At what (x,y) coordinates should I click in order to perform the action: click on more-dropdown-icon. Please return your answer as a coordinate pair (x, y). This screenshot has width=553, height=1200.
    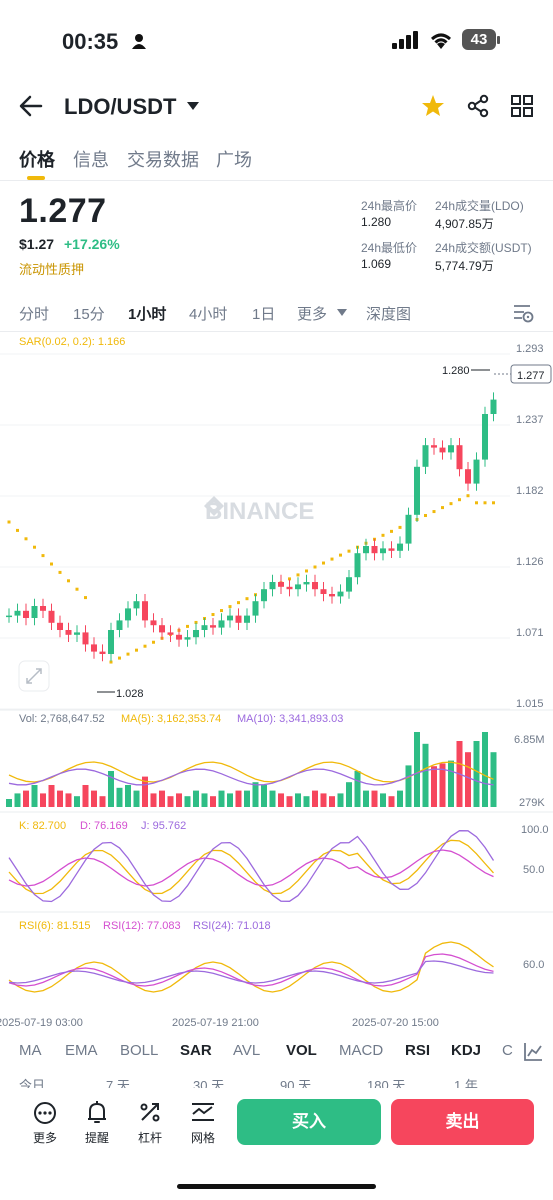
    Looking at the image, I should click on (342, 312).